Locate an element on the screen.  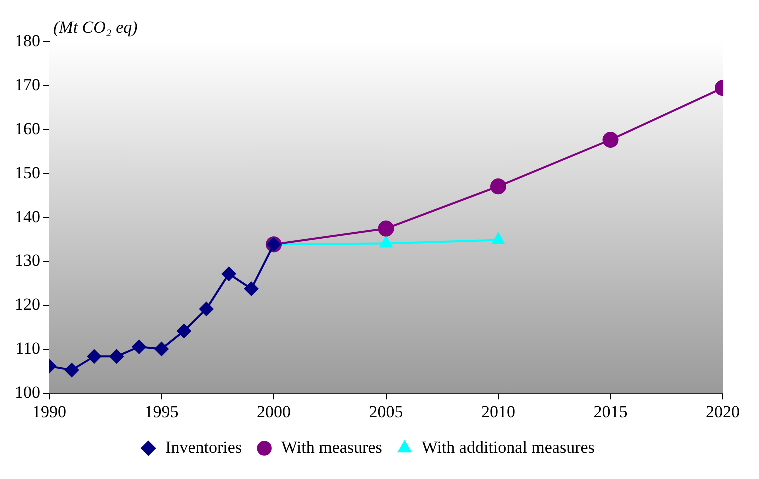
y-tick-label: 110 is located at coordinates (28, 348).